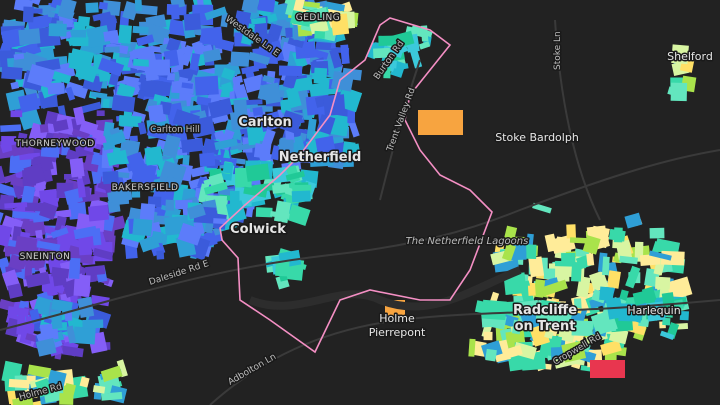  I want to click on place-label: Carlton, so click(265, 122).